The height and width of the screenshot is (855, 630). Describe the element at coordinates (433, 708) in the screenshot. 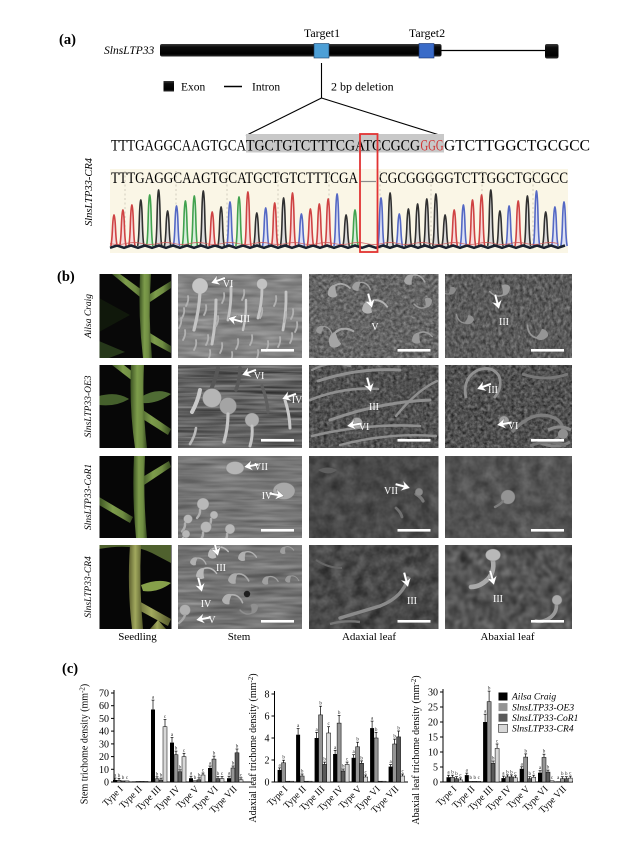

I see `svg-text: 25` at that location.